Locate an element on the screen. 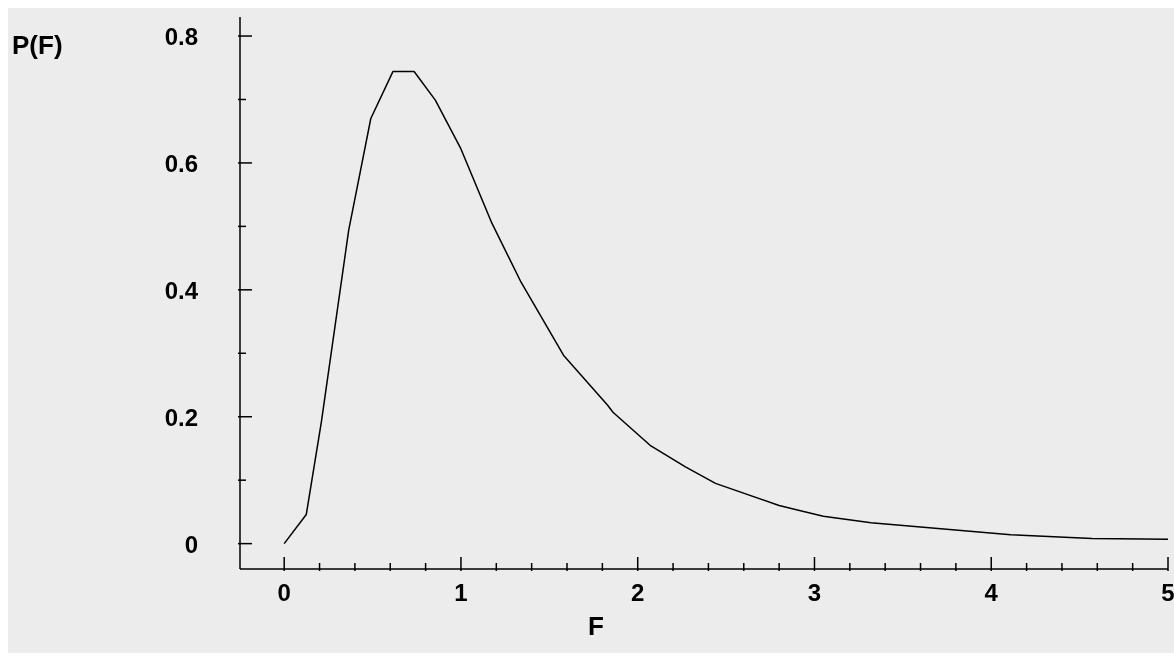  x-tick-label: 4 is located at coordinates (991, 592).